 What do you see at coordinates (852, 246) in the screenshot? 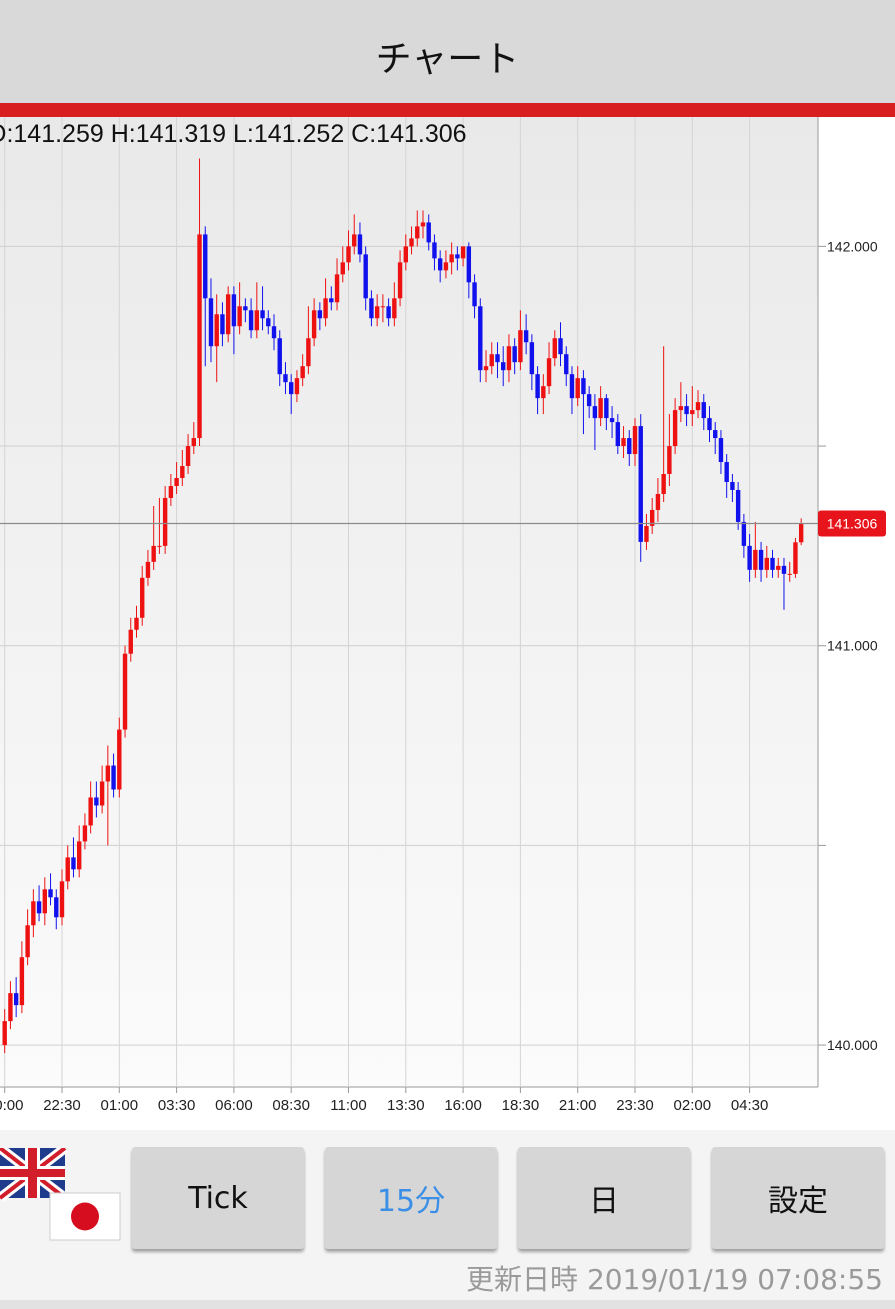
I see `y-tick-label: 142.000` at bounding box center [852, 246].